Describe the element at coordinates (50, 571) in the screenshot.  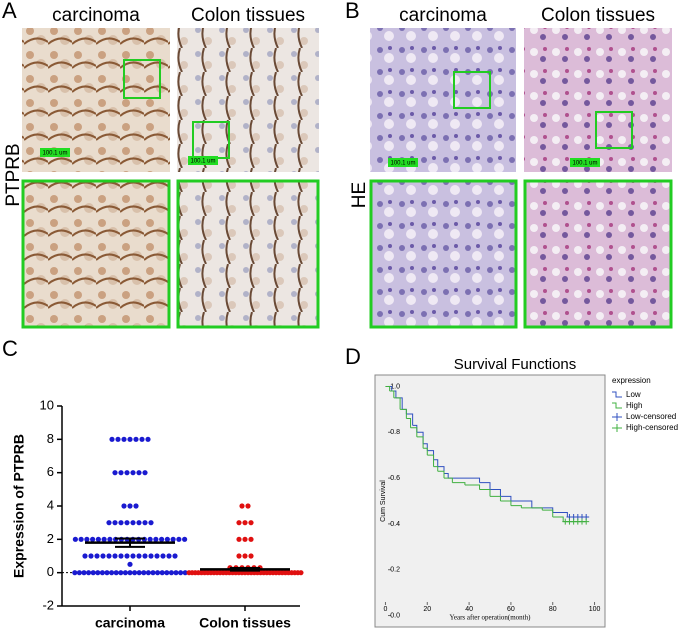
I see `y-tick-label: 0` at that location.